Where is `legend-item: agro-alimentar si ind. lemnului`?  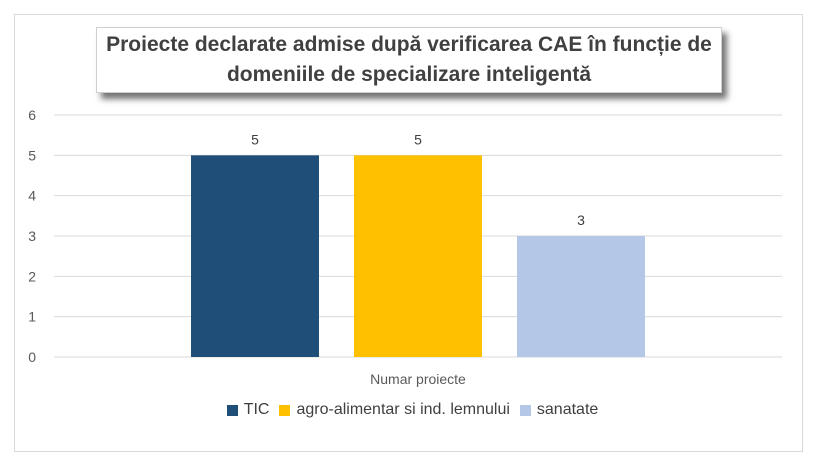 legend-item: agro-alimentar si ind. lemnului is located at coordinates (394, 410).